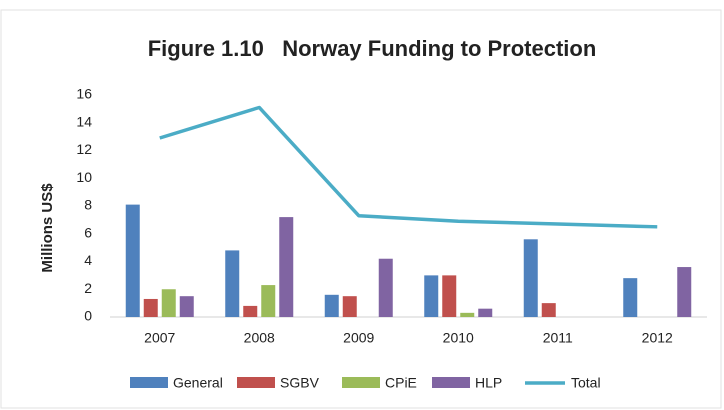 This screenshot has height=410, width=724. I want to click on x-tick-label: 2008, so click(259, 338).